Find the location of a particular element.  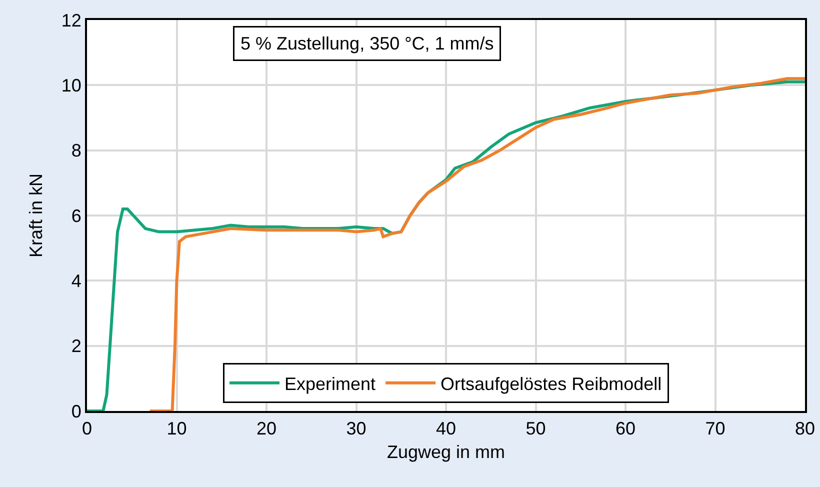

y-tick-label: 12 is located at coordinates (71, 20).